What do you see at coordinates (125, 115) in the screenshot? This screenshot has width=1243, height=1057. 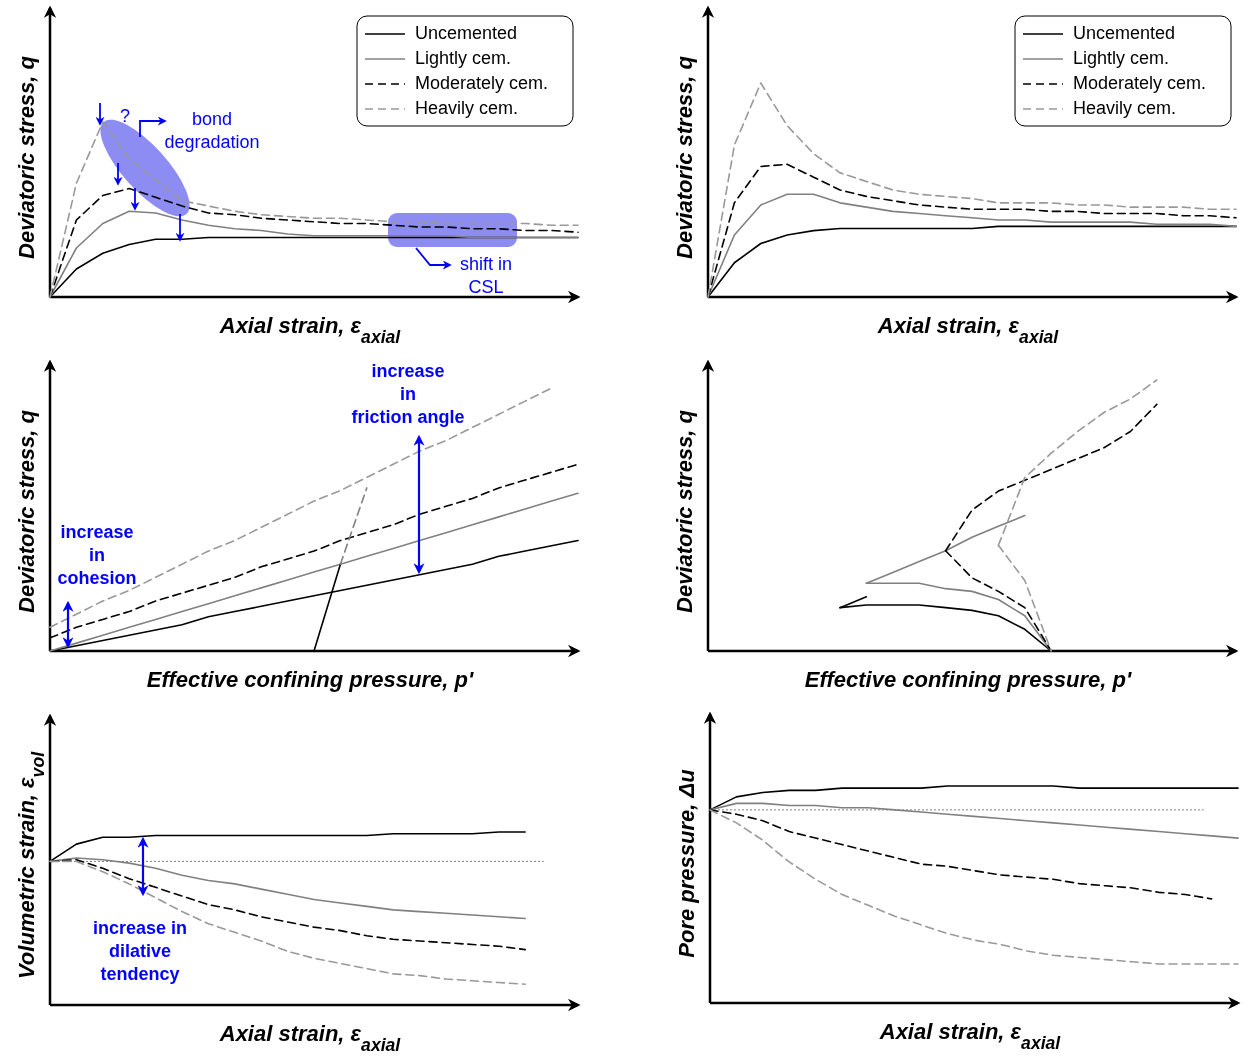 I see `annotation: ?` at bounding box center [125, 115].